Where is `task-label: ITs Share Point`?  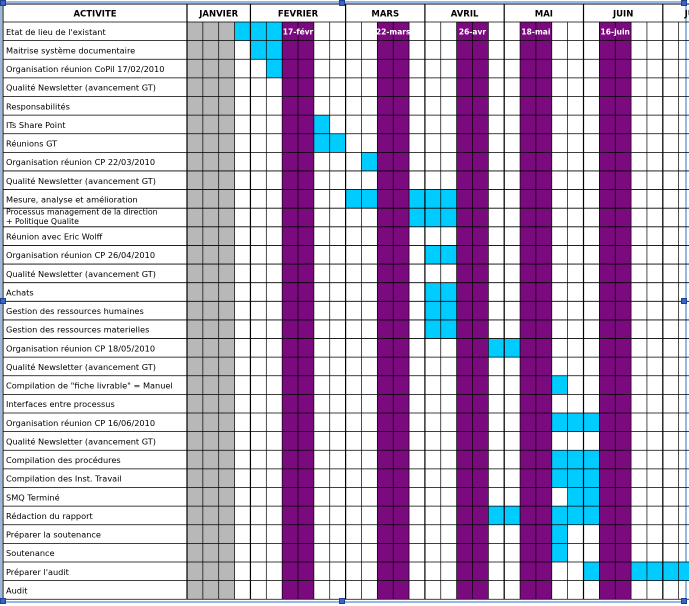 task-label: ITs Share Point is located at coordinates (36, 125).